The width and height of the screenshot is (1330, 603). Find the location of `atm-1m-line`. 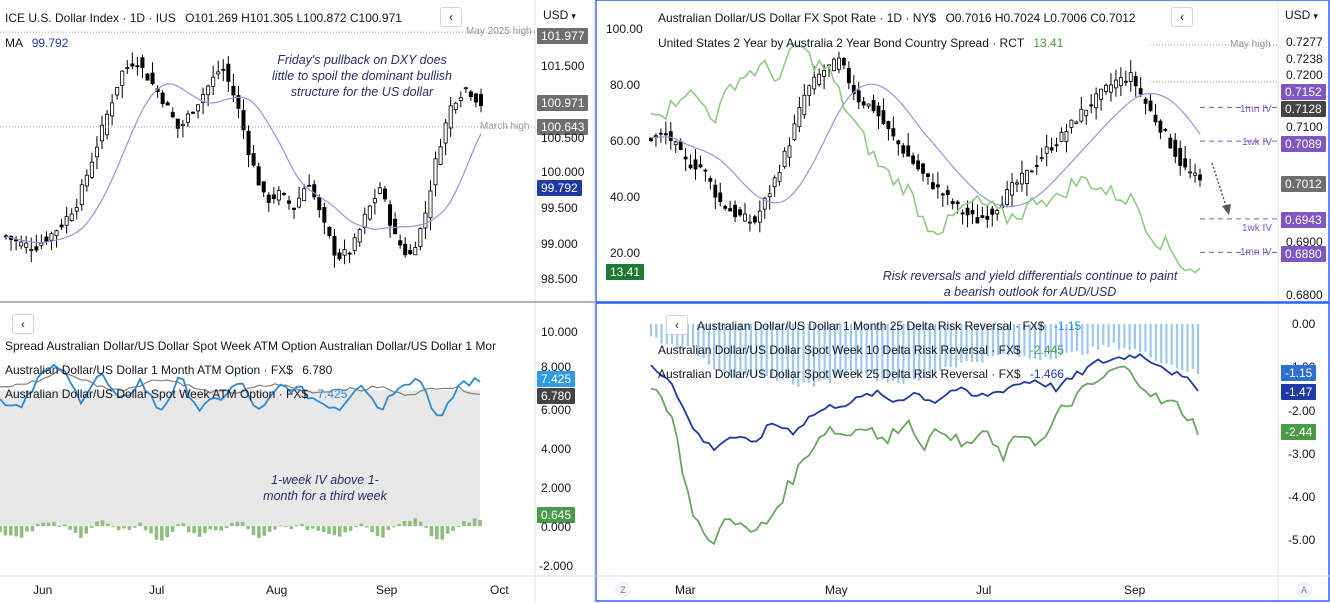

atm-1m-line is located at coordinates (240, 382).